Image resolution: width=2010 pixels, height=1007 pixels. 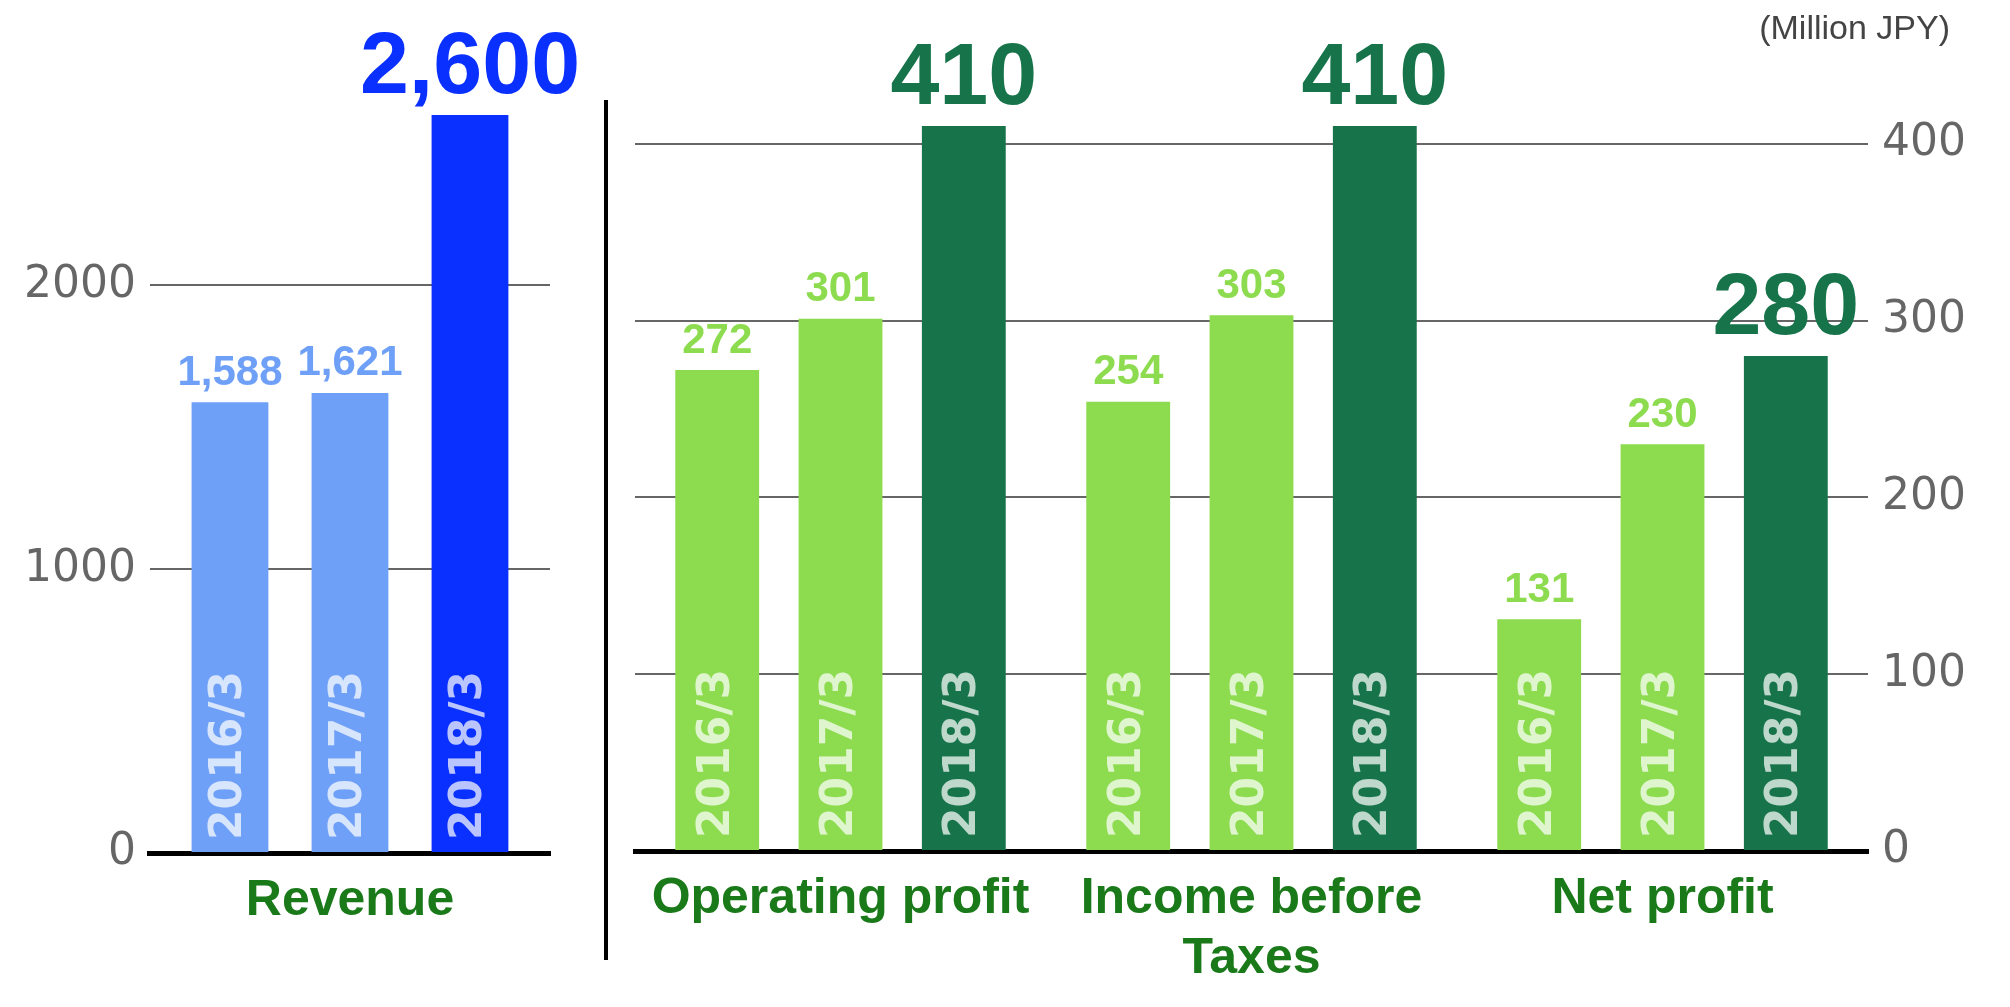 I want to click on text: 1,588, so click(x=230, y=370).